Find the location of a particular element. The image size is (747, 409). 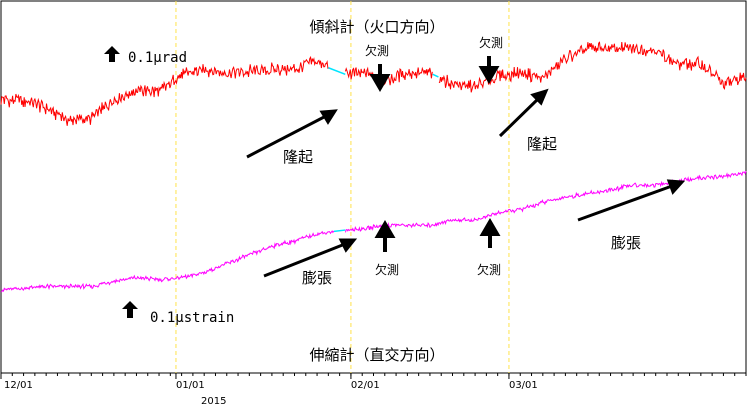

tilt-scale-arrow-icon is located at coordinates (112, 54).